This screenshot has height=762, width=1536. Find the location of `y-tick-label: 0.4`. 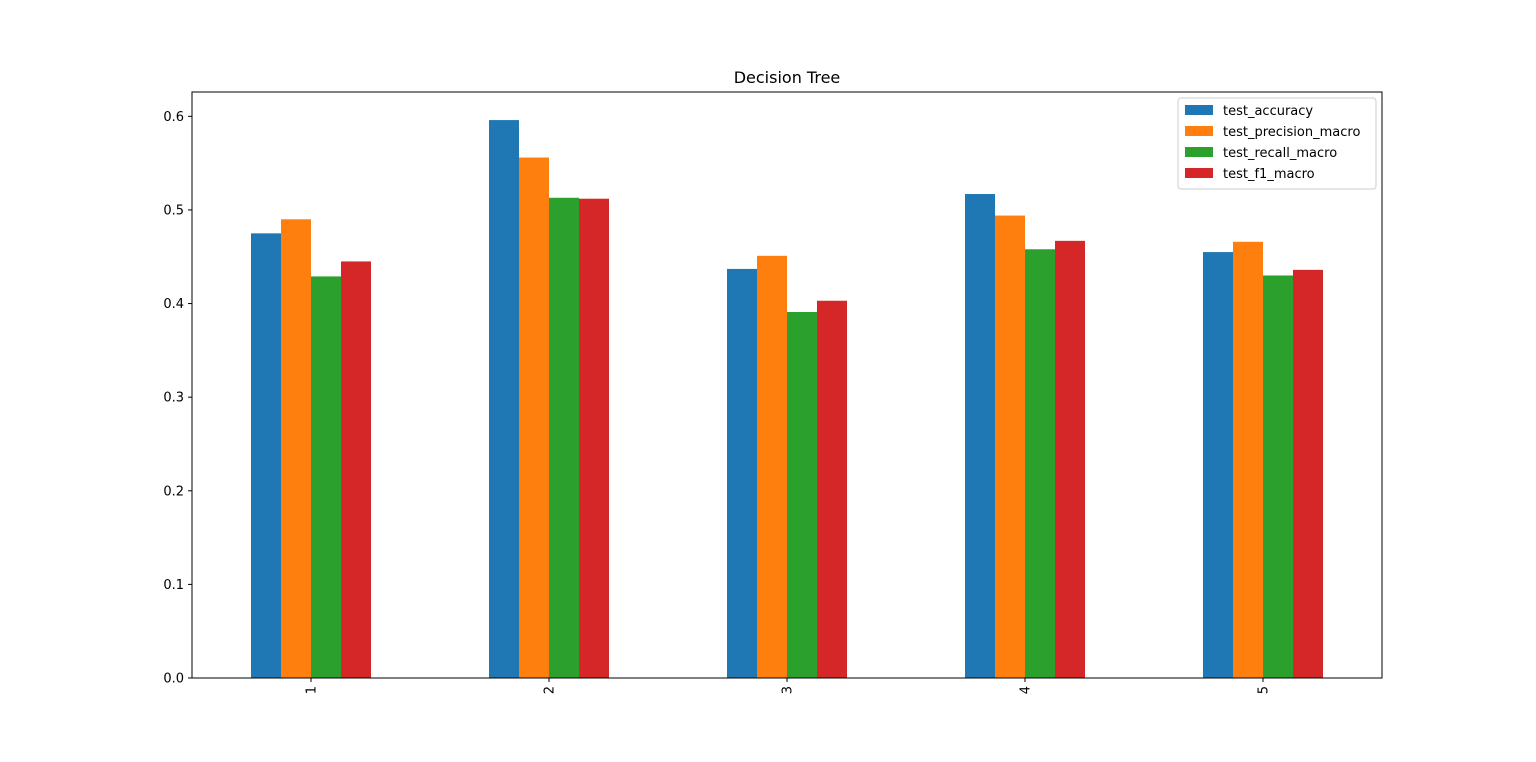

y-tick-label: 0.4 is located at coordinates (173, 304).